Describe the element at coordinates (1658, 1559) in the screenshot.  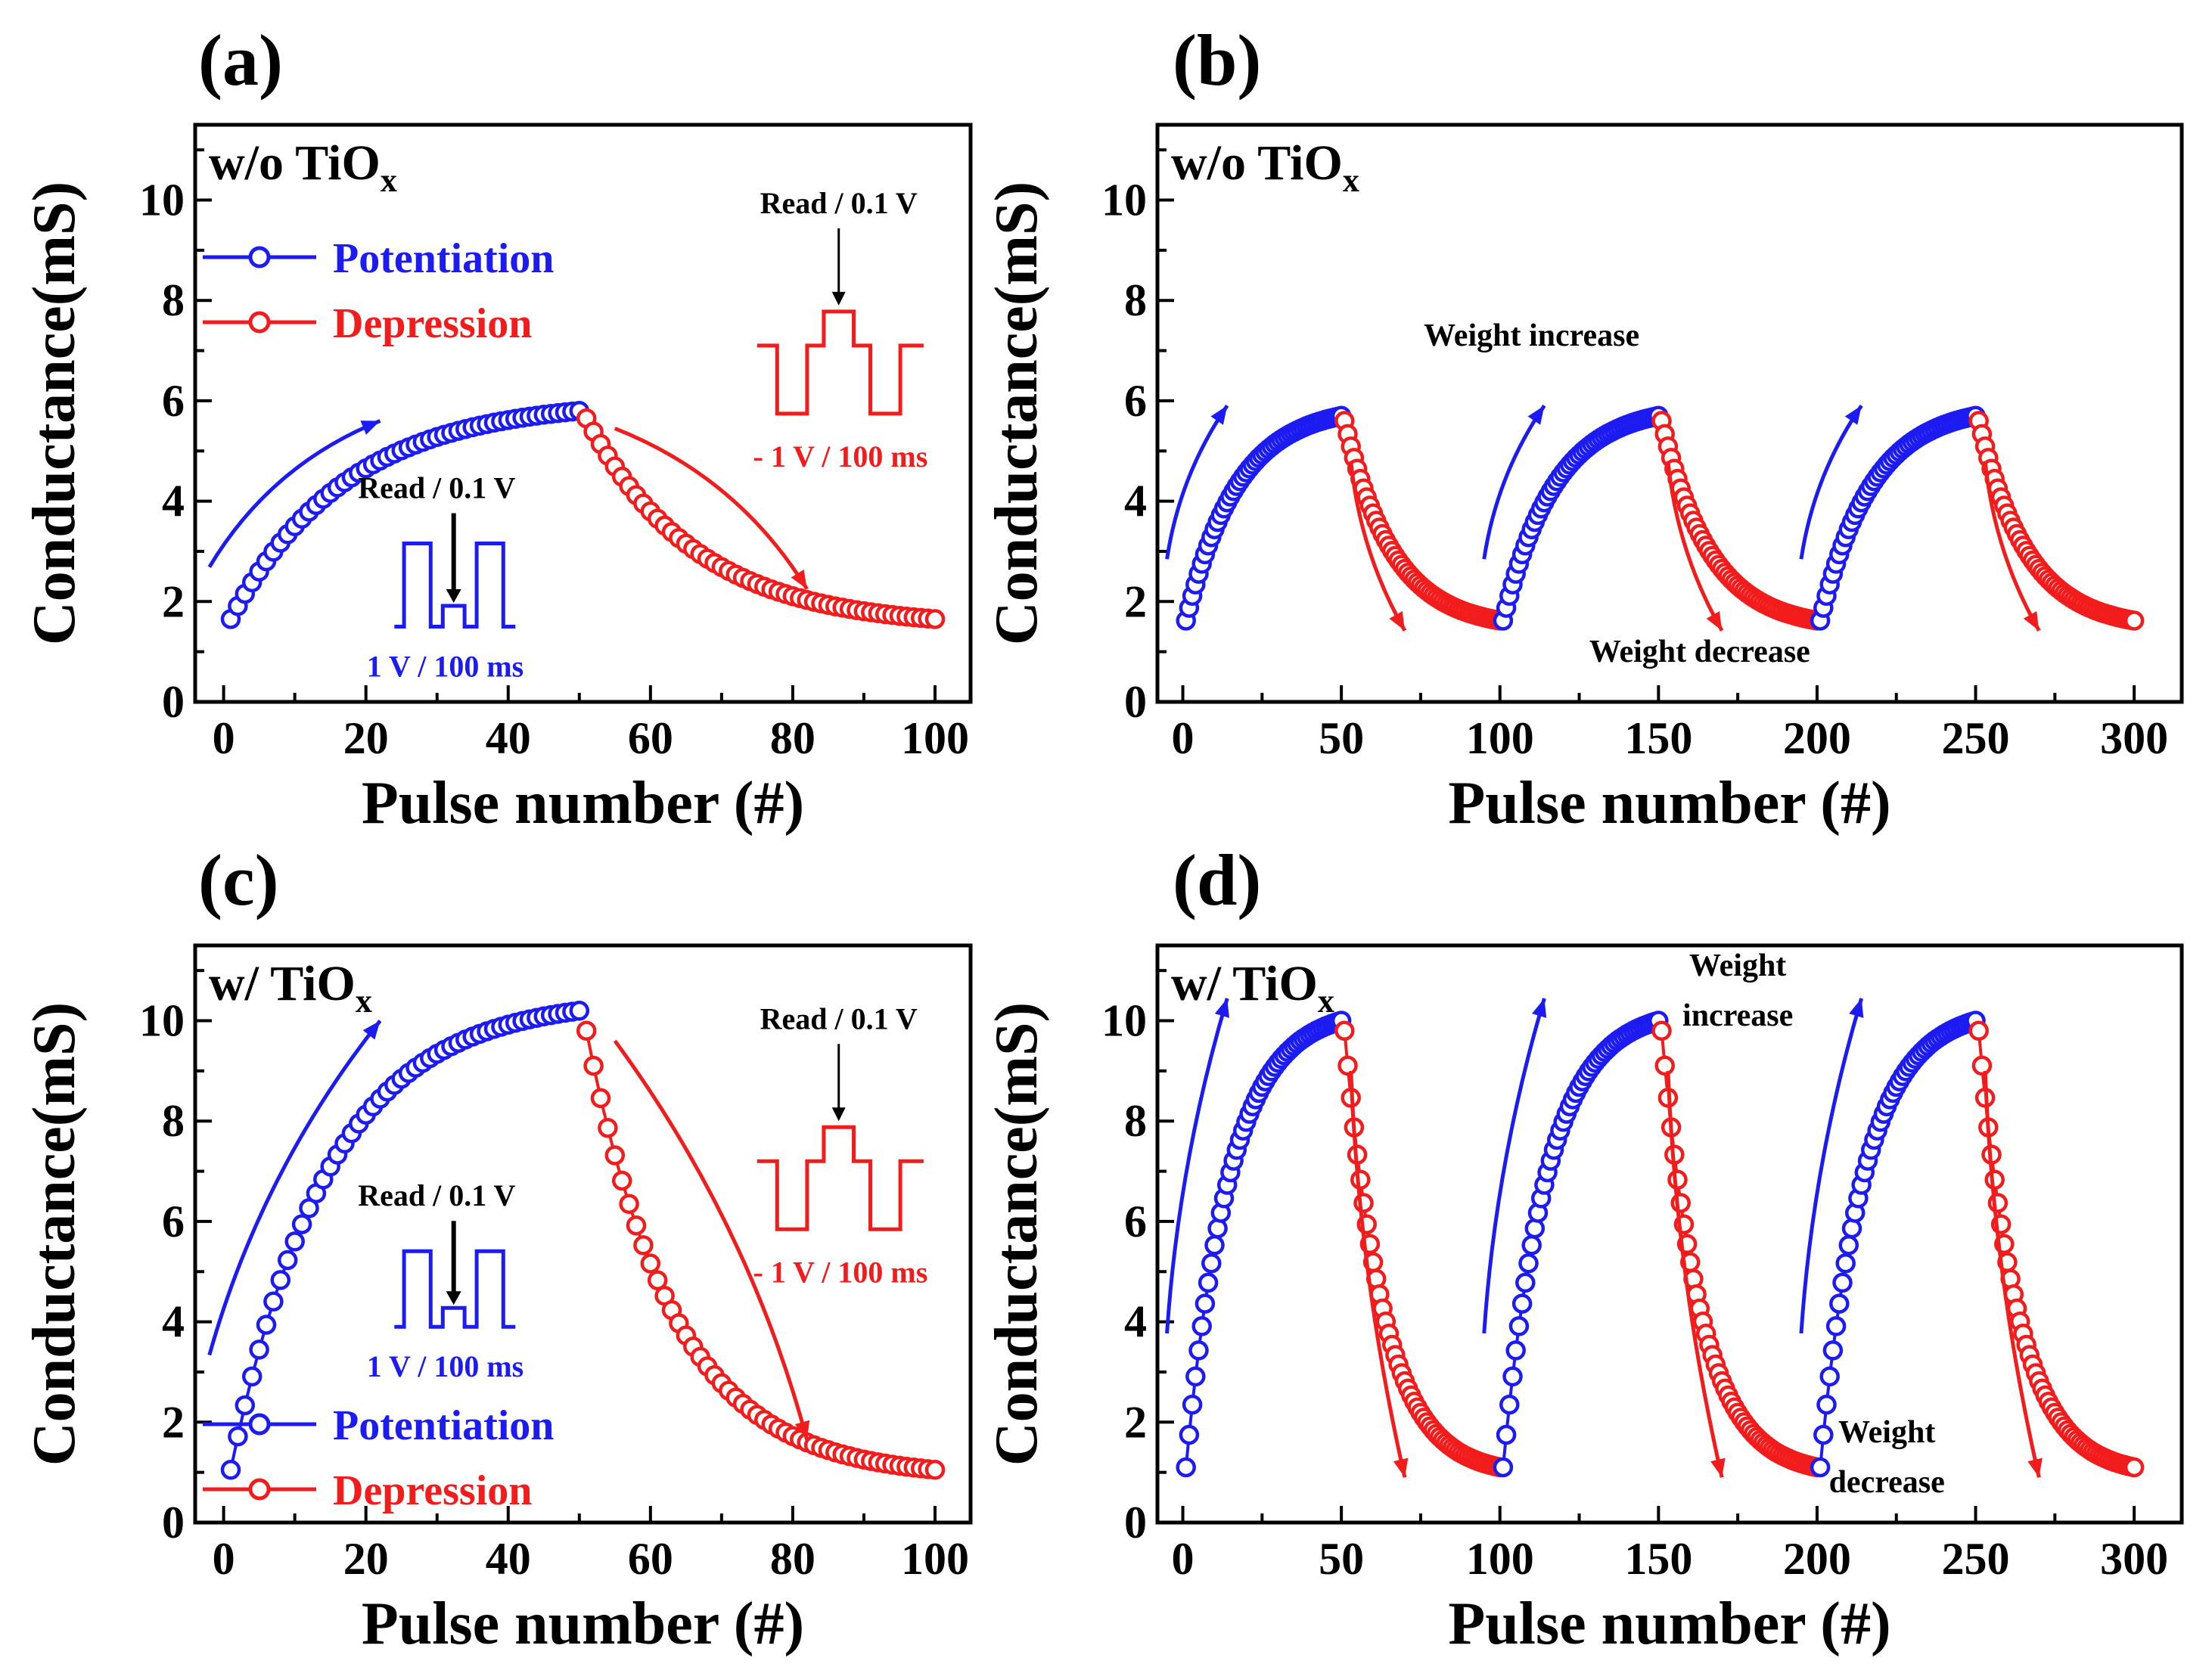
I see `x-tick-label: 150` at that location.